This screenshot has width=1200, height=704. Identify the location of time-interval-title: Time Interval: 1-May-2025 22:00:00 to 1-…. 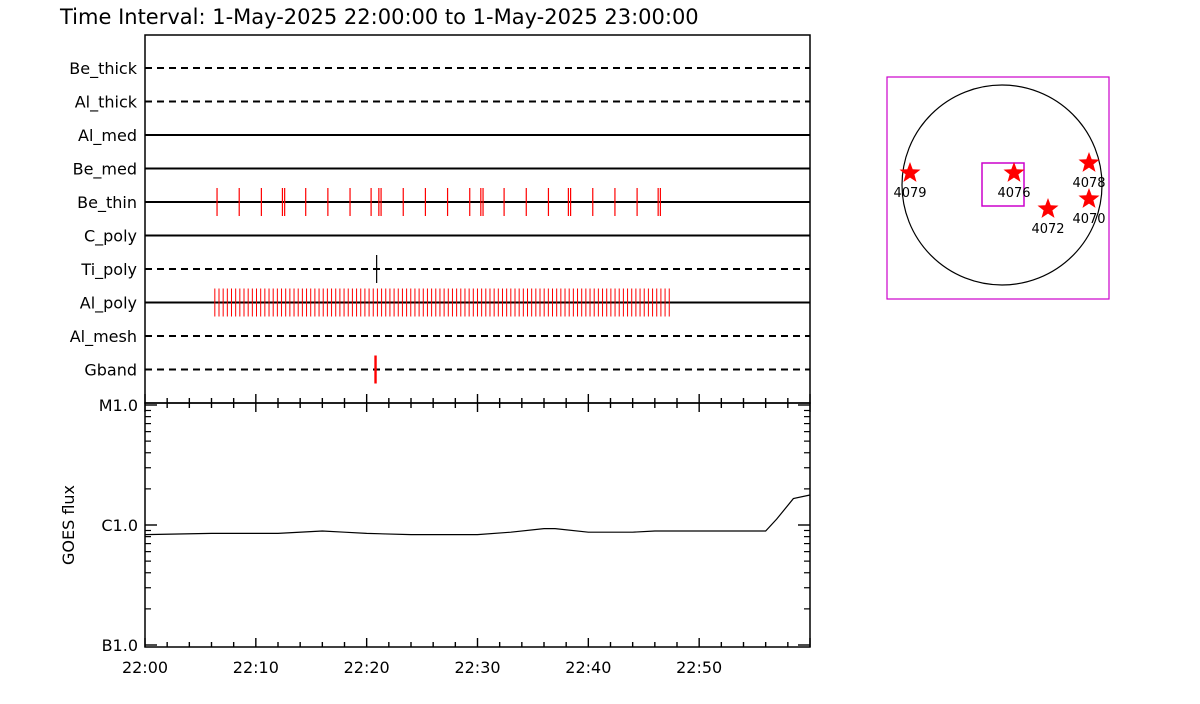
(379, 17).